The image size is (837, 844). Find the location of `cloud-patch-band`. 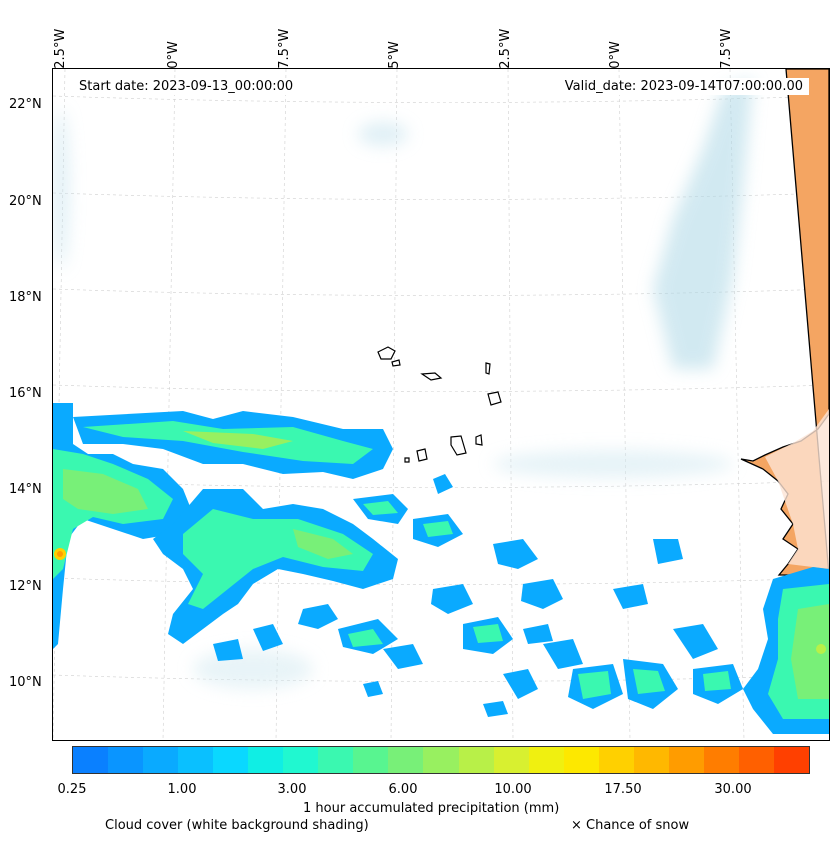

cloud-patch-band is located at coordinates (613, 464).